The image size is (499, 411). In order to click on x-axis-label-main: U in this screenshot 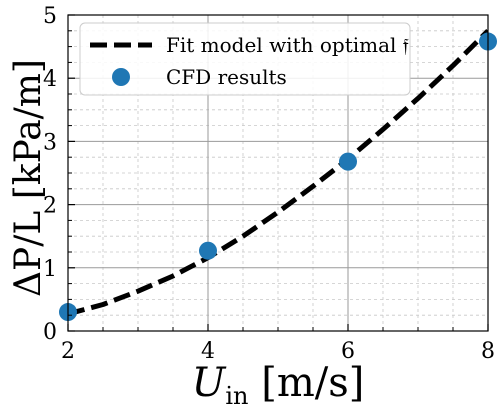, I will do `click(209, 383)`.